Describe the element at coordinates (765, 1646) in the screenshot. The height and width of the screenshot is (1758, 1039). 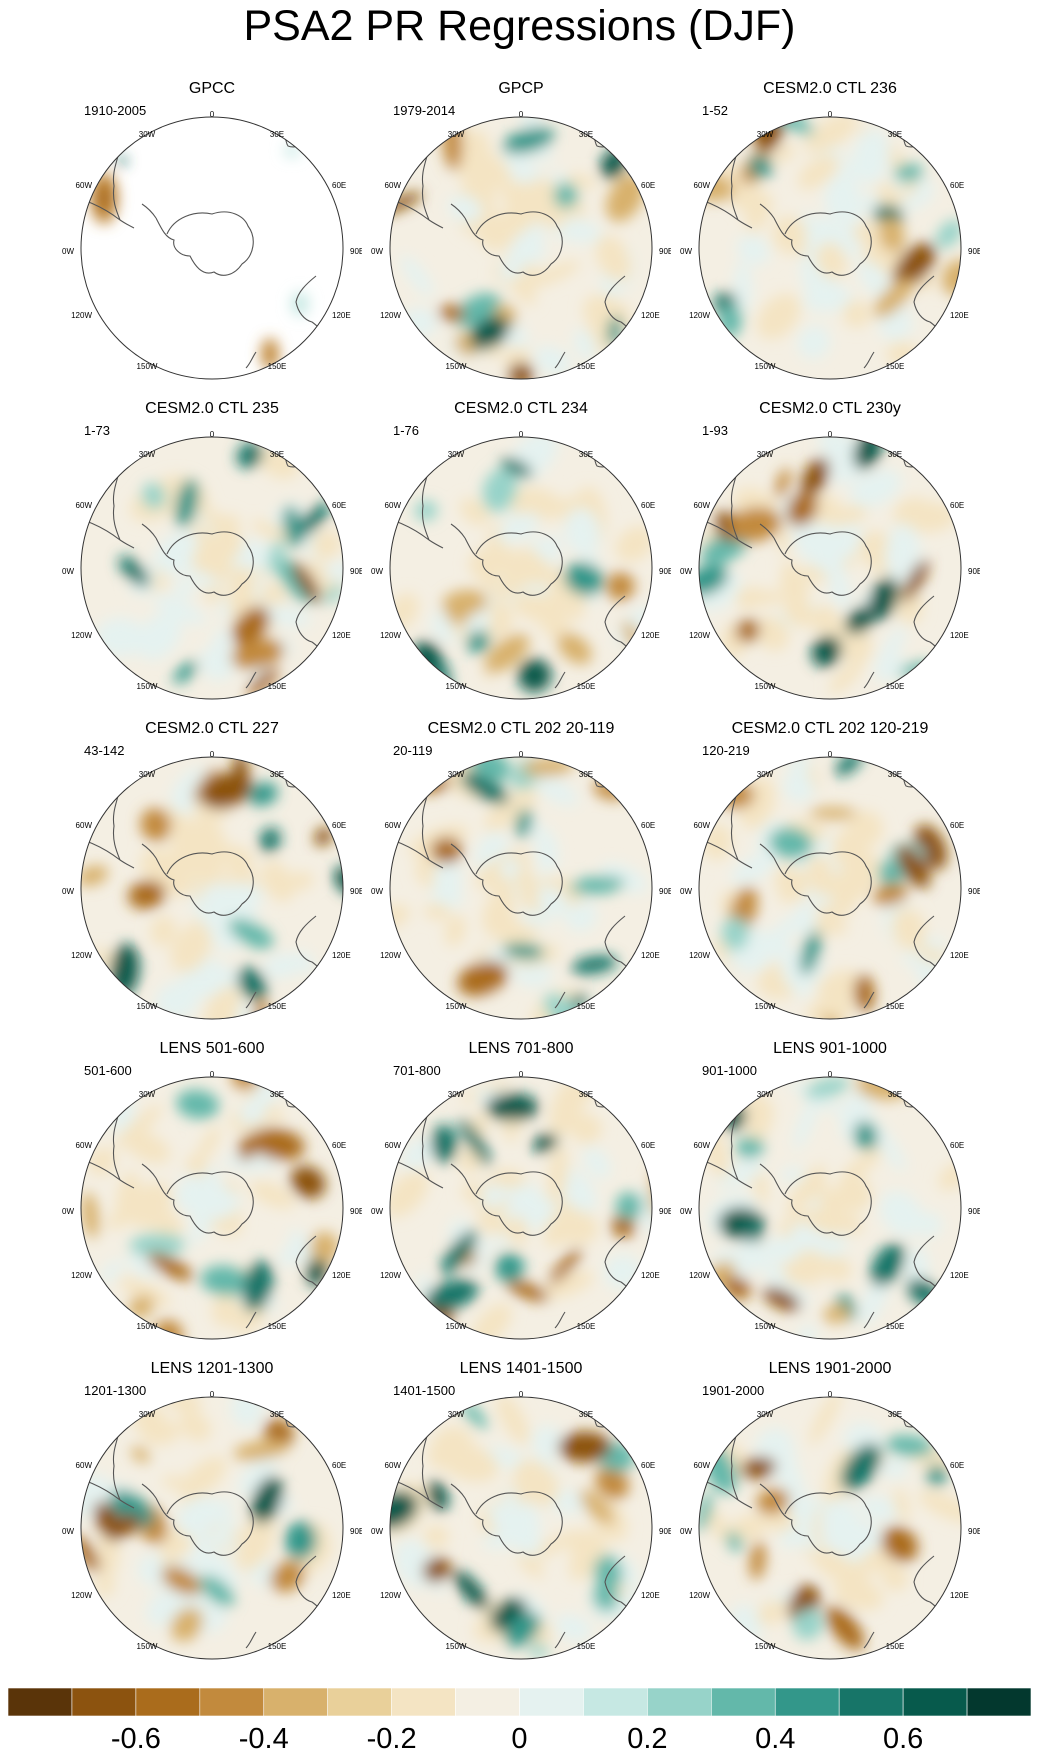
I see `longitude-label: 150W` at that location.